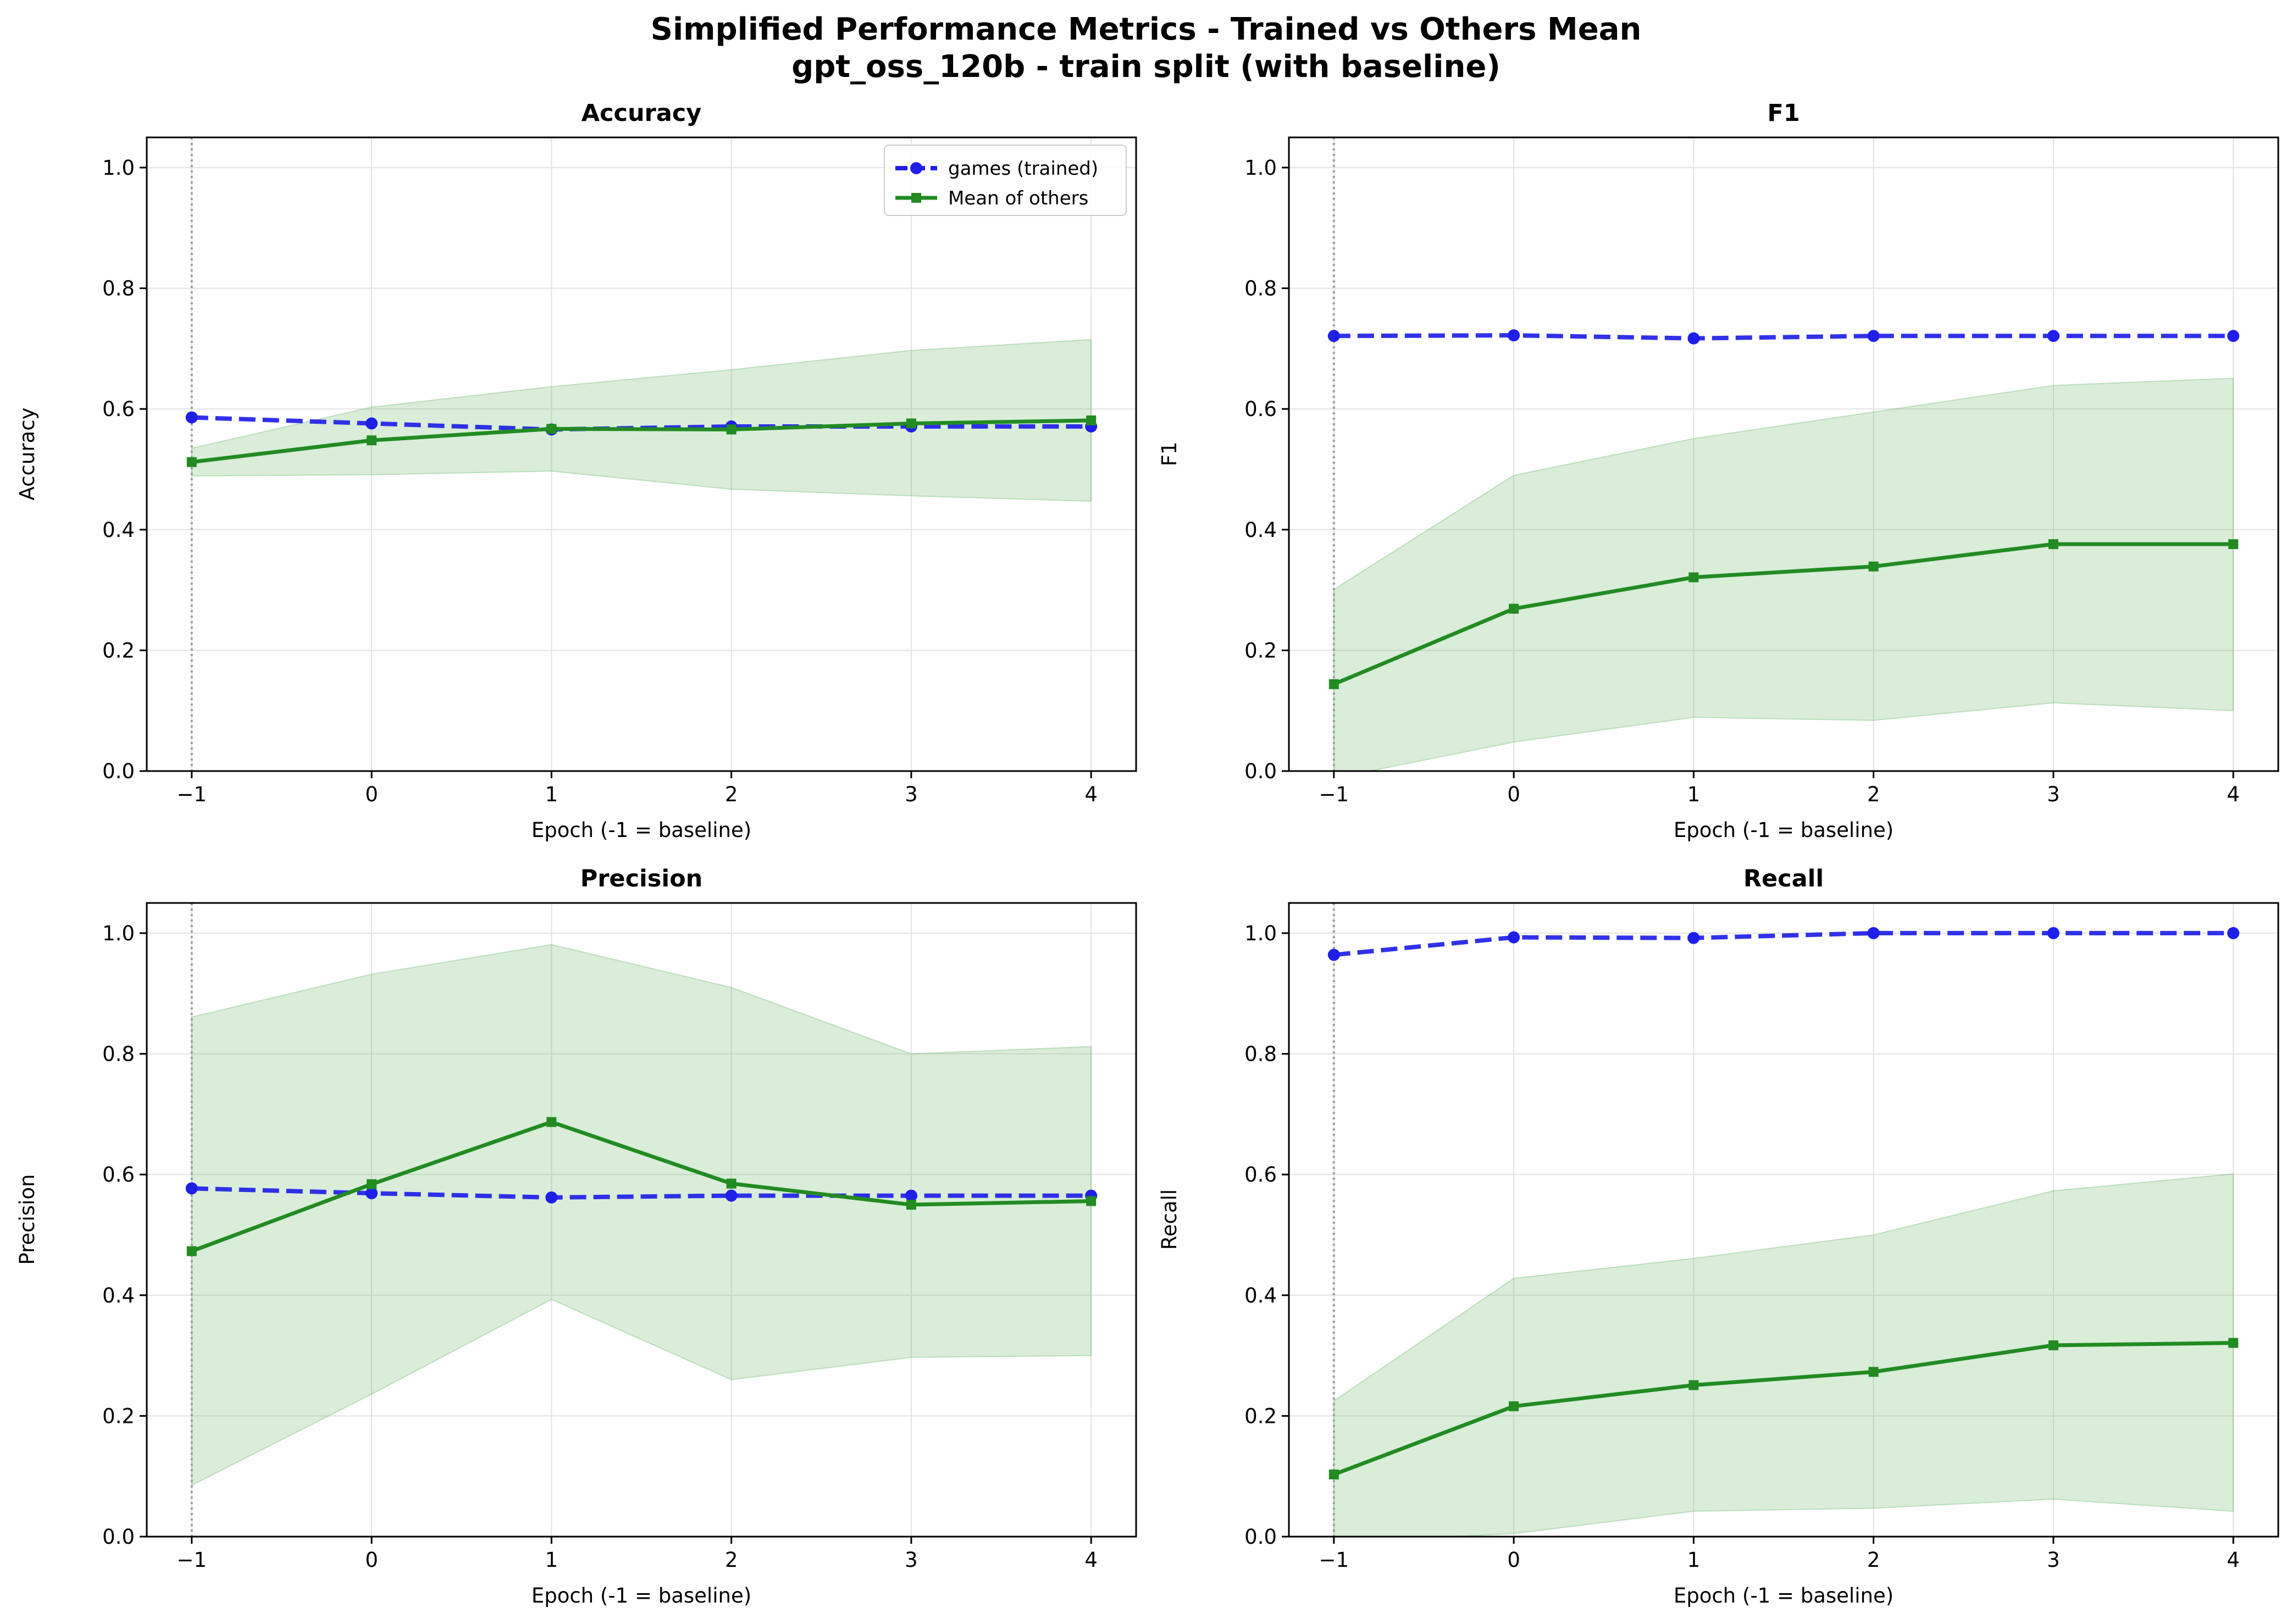 The image size is (2292, 1624). What do you see at coordinates (1783, 113) in the screenshot?
I see `subplot-title: F1` at bounding box center [1783, 113].